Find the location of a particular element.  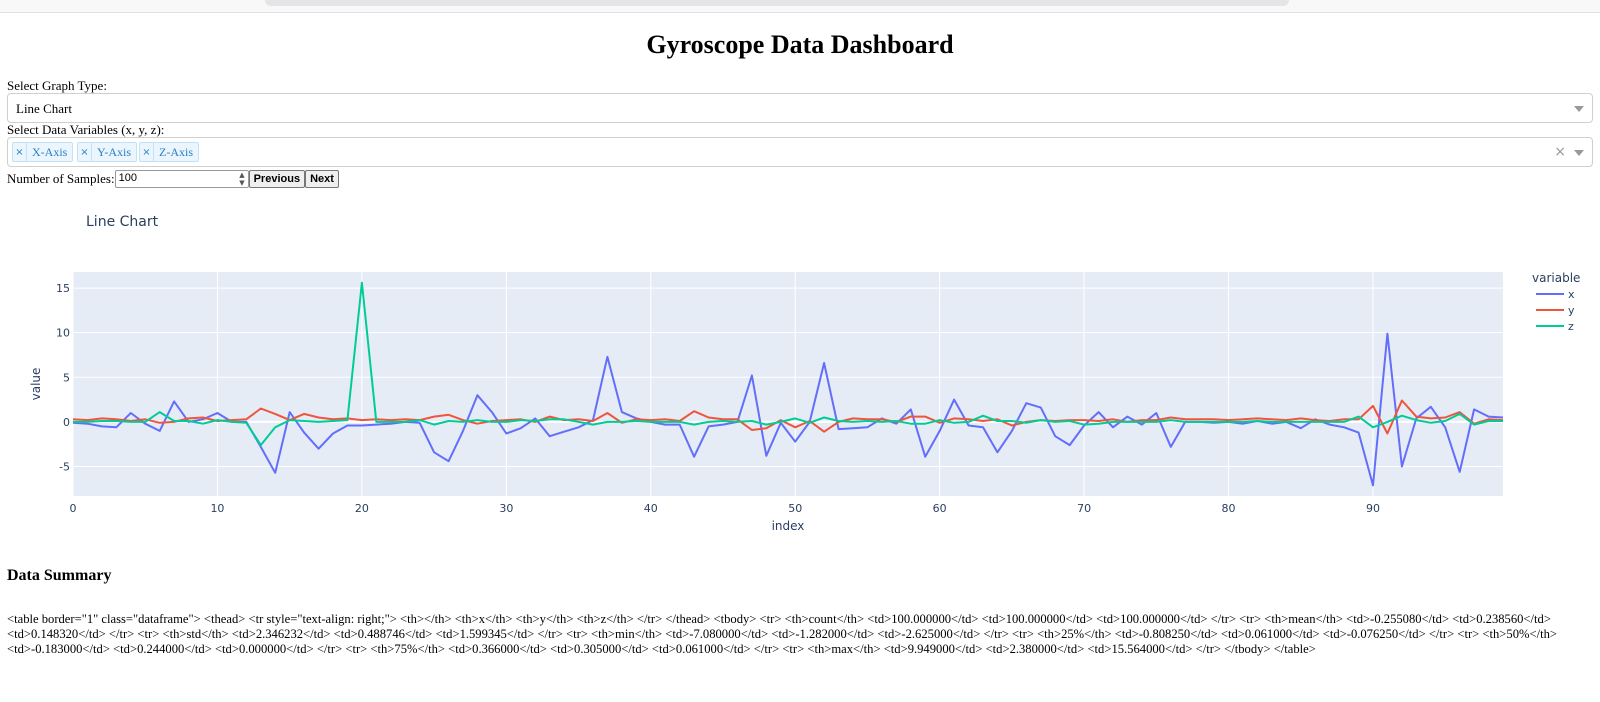

x-tick-label: 20 is located at coordinates (362, 508).